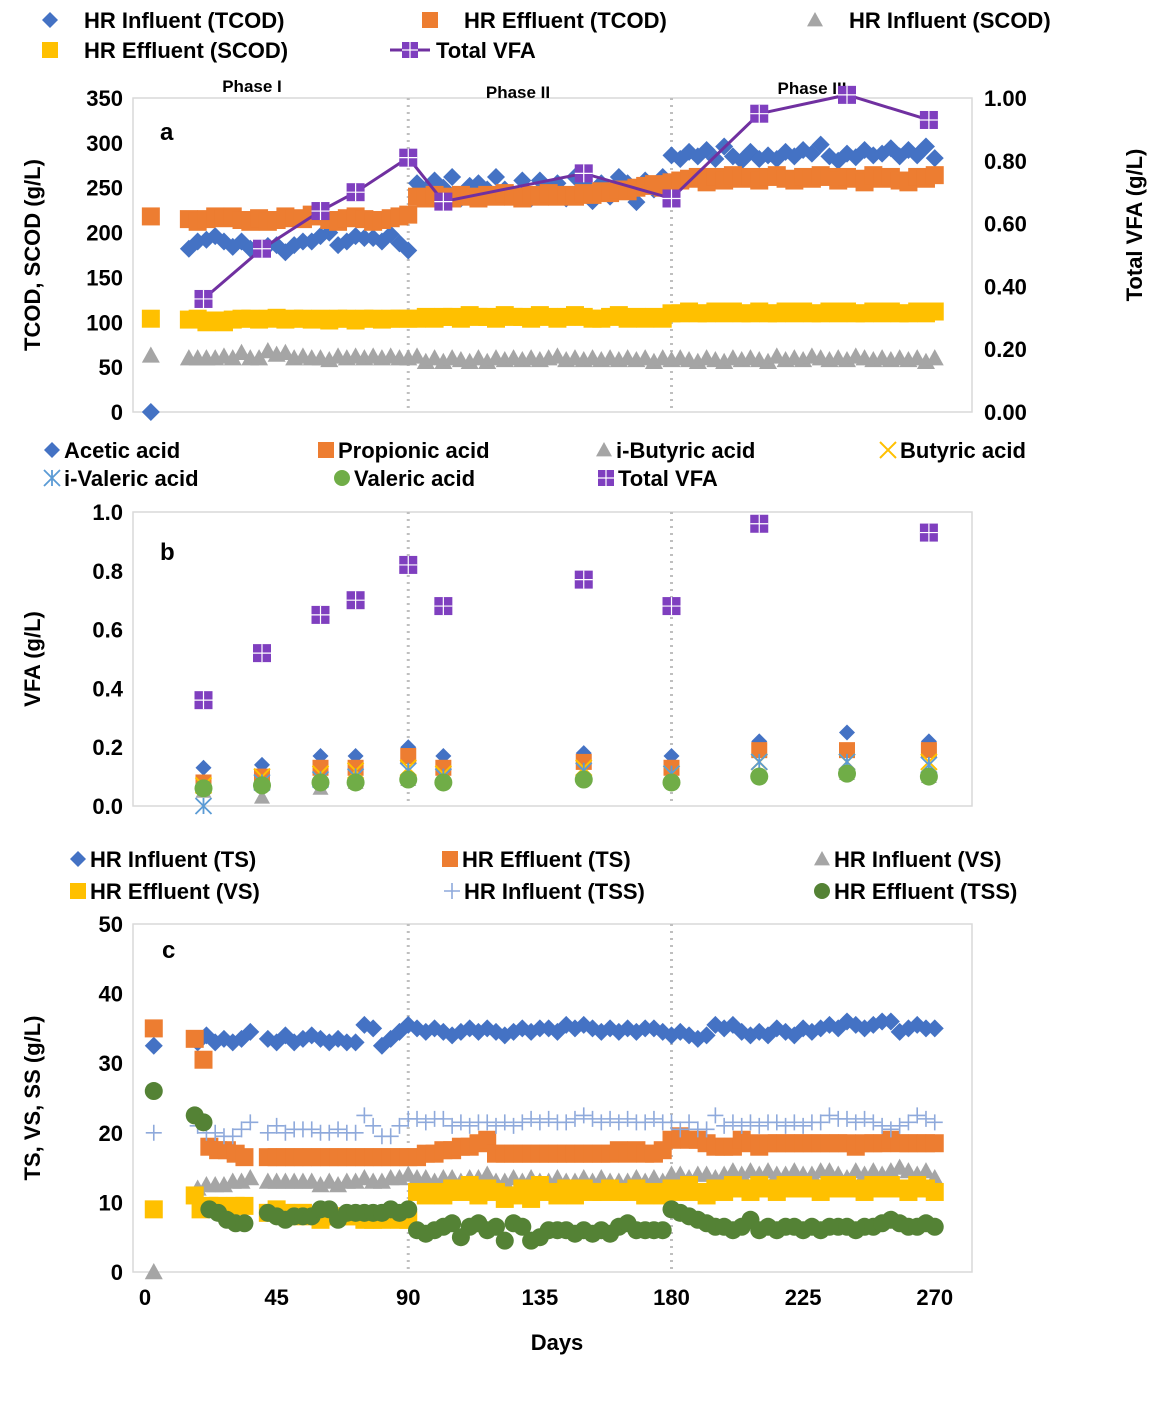 Image resolution: width=1156 pixels, height=1406 pixels. What do you see at coordinates (1005, 98) in the screenshot?
I see `y2-tick-label: 1.00` at bounding box center [1005, 98].